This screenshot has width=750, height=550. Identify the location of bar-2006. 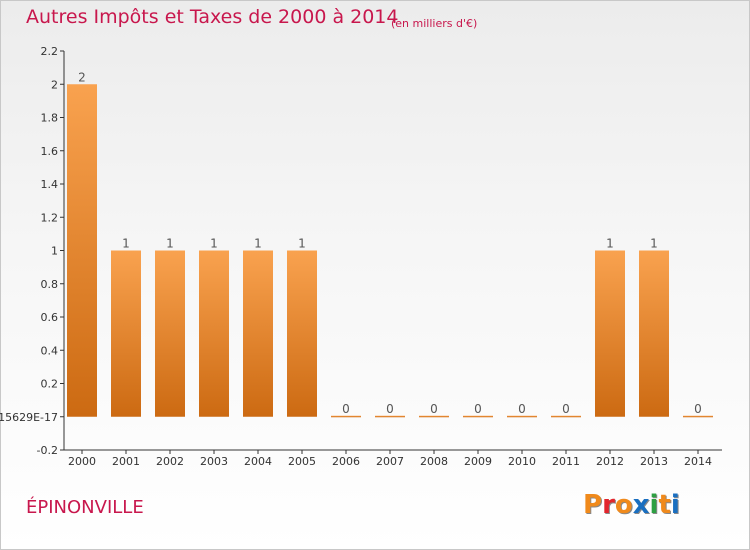
(346, 416).